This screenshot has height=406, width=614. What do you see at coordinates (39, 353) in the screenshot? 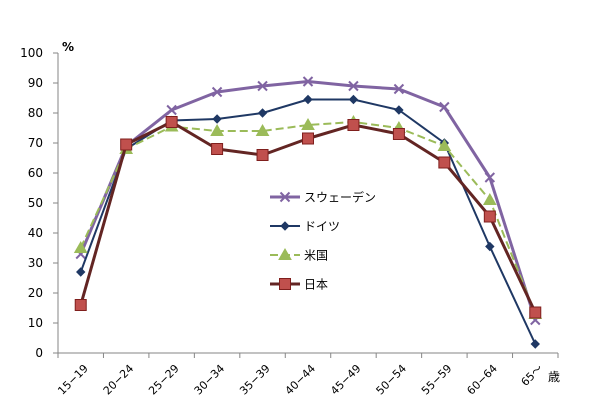
I see `y-tick-label: 0` at bounding box center [39, 353].